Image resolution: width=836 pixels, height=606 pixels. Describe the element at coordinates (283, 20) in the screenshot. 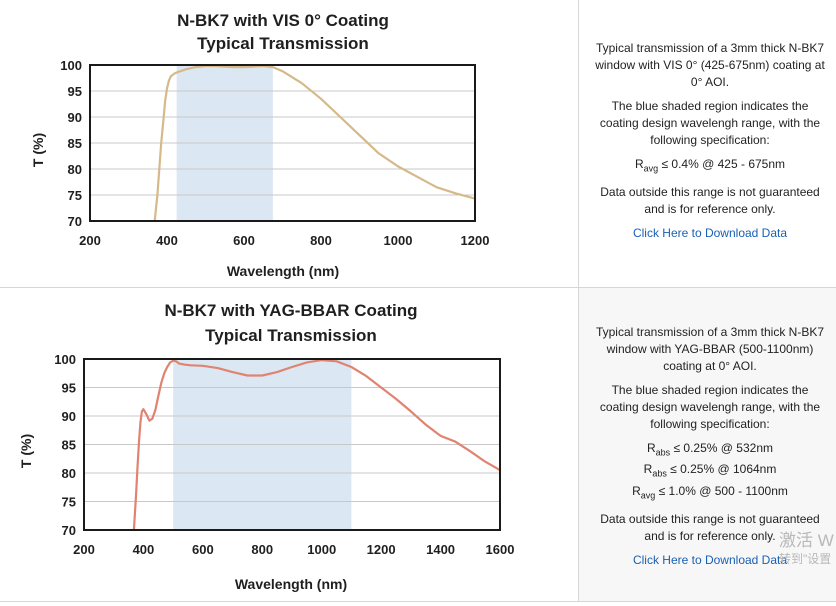

I see `chart-title: N-BK7 with VIS 0° Coating` at that location.